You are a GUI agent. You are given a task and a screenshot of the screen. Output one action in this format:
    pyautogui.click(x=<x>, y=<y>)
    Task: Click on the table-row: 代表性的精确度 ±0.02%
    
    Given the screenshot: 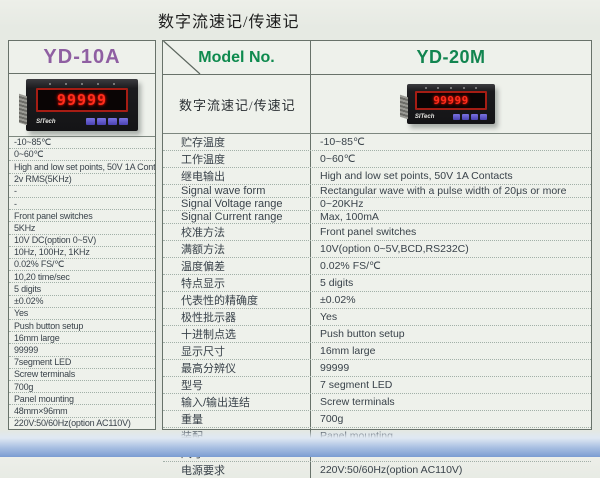 What is the action you would take?
    pyautogui.click(x=377, y=299)
    